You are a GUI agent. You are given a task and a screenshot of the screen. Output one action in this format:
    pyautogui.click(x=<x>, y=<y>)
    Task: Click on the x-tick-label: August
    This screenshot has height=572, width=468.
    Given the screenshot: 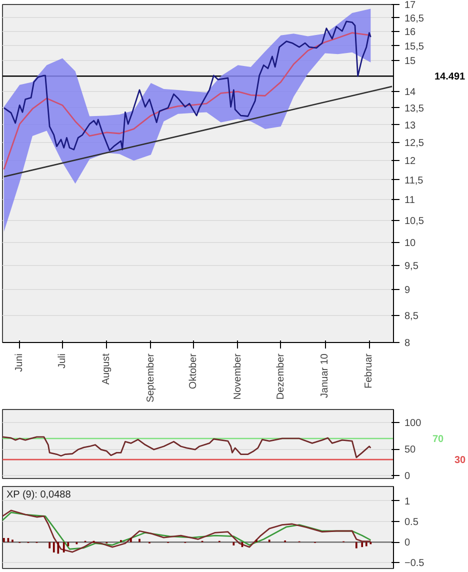 What is the action you would take?
    pyautogui.click(x=106, y=369)
    